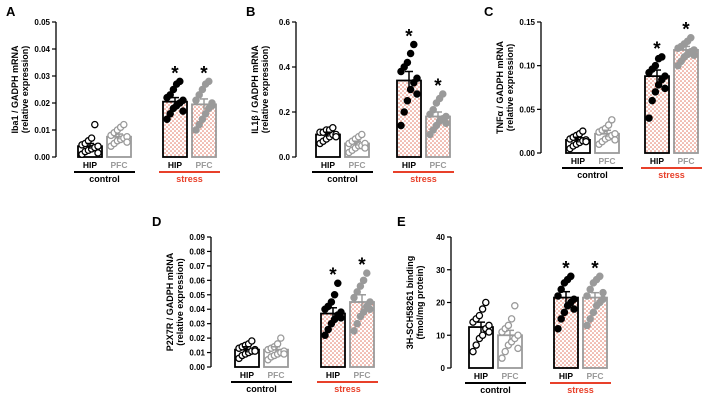 The width and height of the screenshot is (708, 410). I want to click on panel-letter: D, so click(156, 221).